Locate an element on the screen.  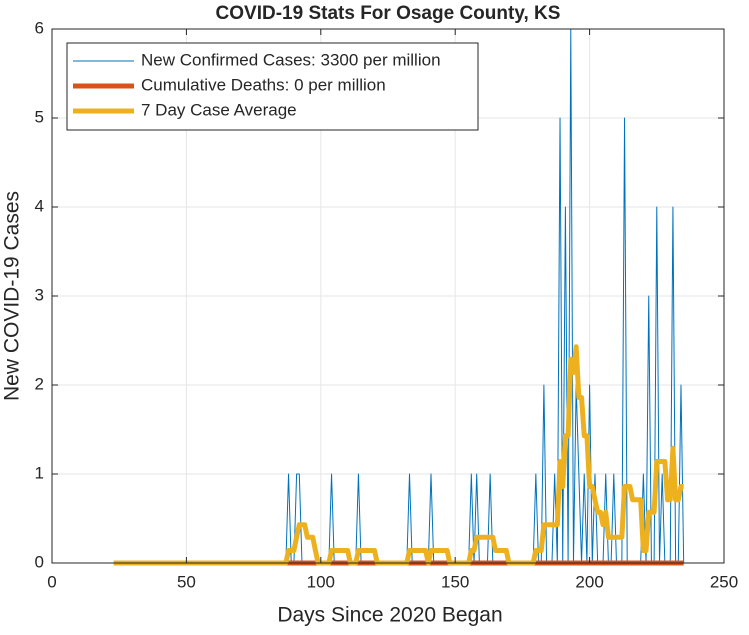
legend-box is located at coordinates (272, 86).